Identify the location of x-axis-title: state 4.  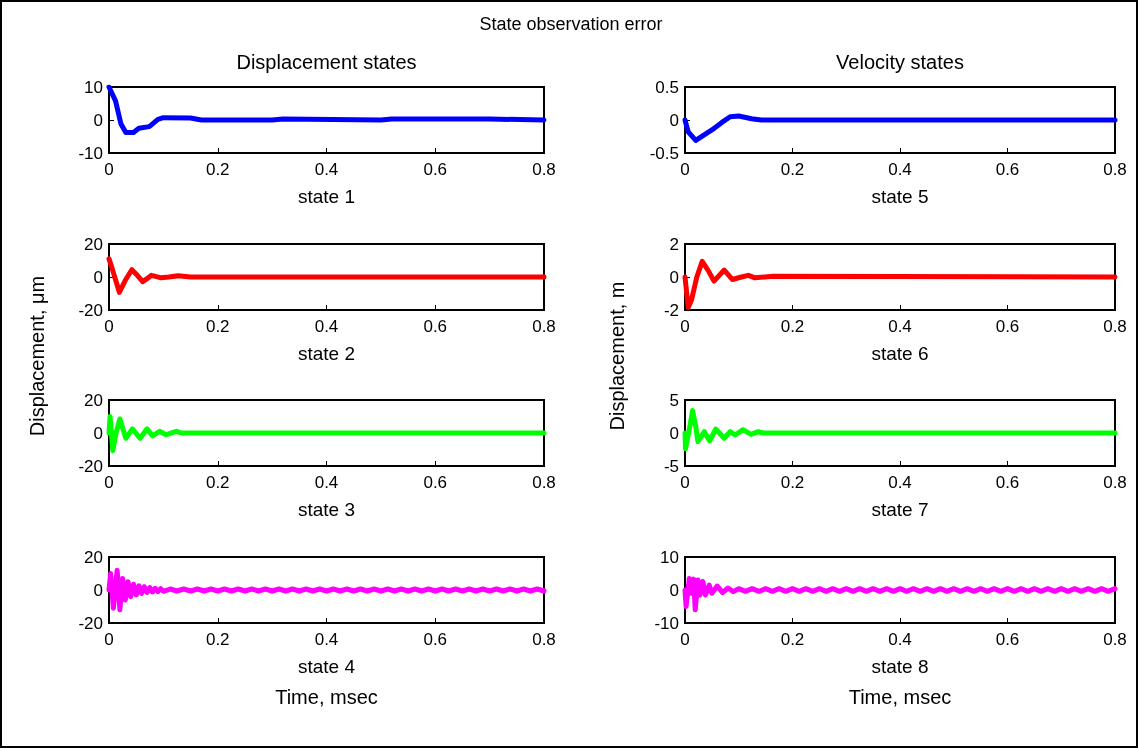
(326, 666).